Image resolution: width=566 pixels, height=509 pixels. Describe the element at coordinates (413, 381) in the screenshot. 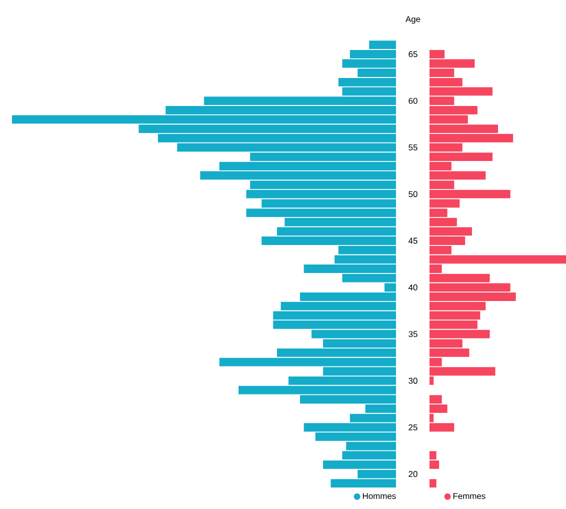

I see `y-tick-label: 30` at that location.